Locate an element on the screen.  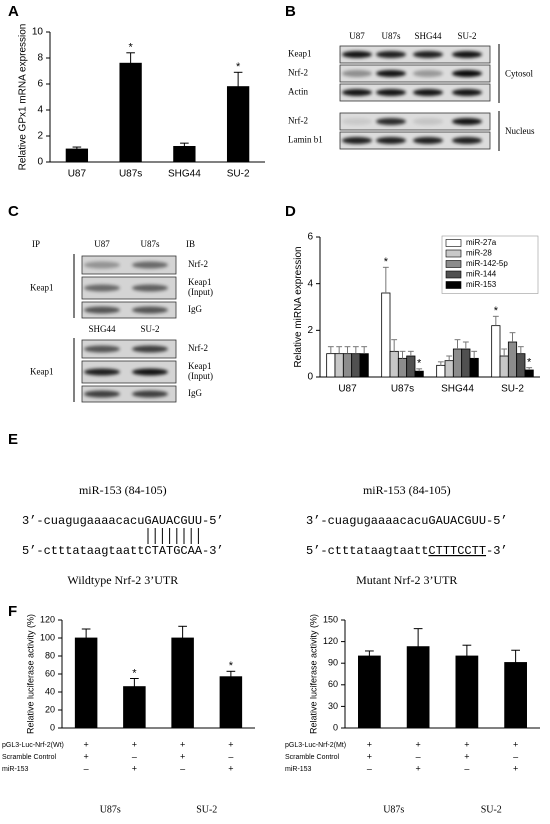
y-tick-label: 2 is located at coordinates (310, 330).